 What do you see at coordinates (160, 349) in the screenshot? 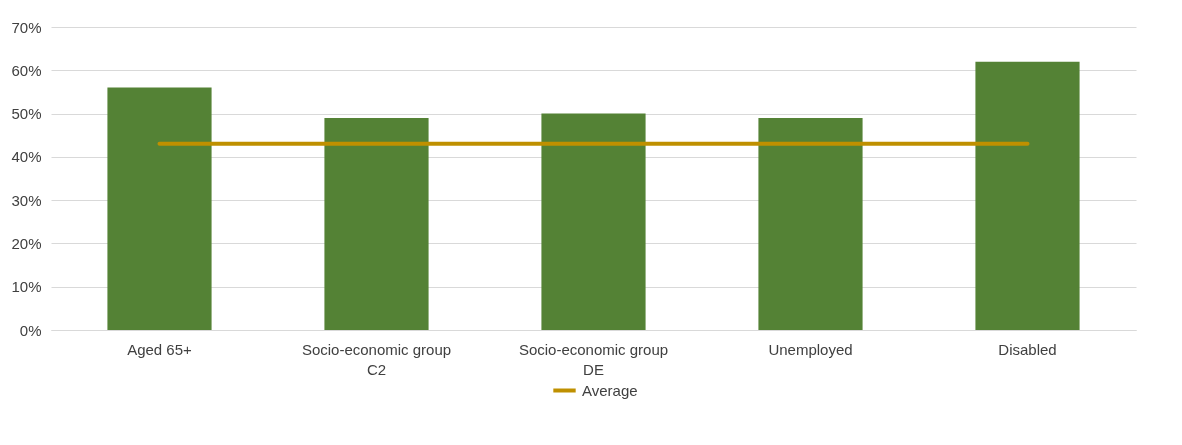
I see `x-tick-label: Aged 65+` at bounding box center [160, 349].